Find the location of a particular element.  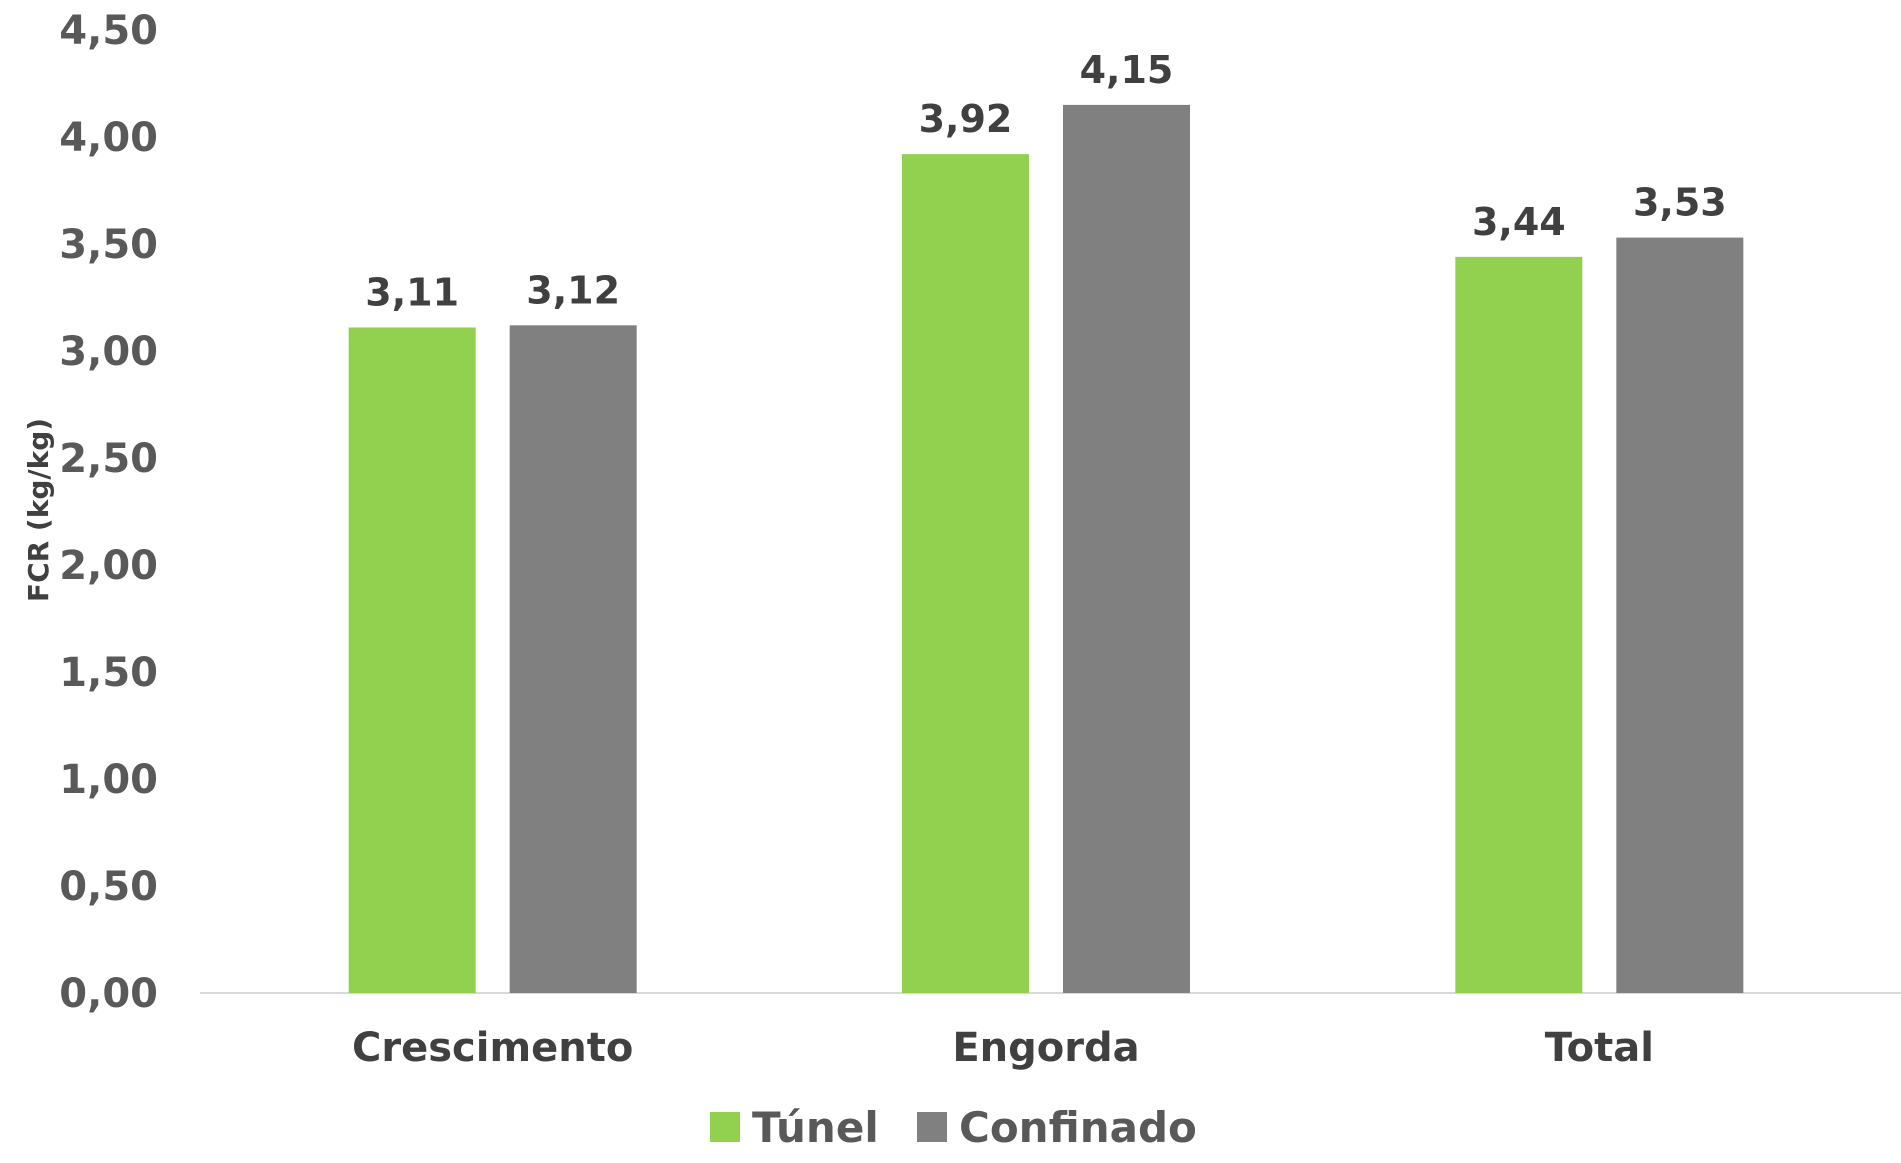

bar-confinado-engorda is located at coordinates (1126, 548).